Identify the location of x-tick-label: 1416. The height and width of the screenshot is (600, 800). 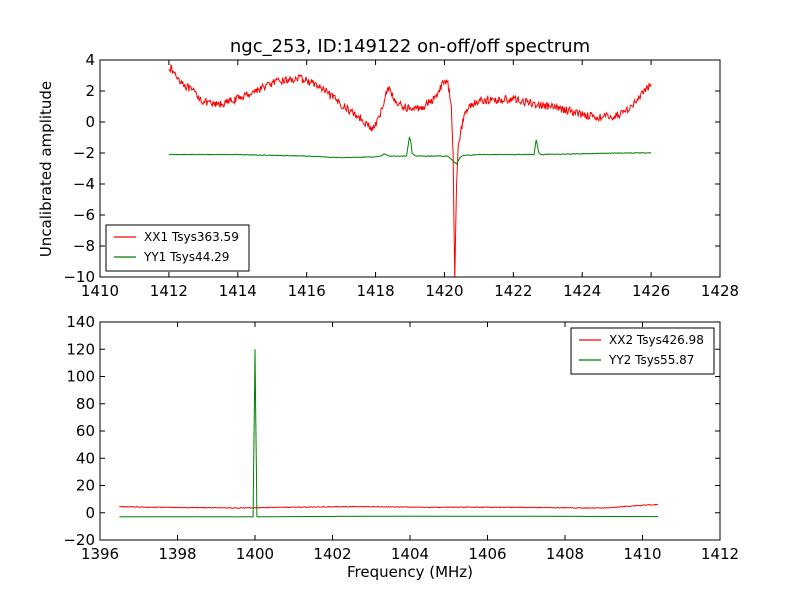
(307, 291).